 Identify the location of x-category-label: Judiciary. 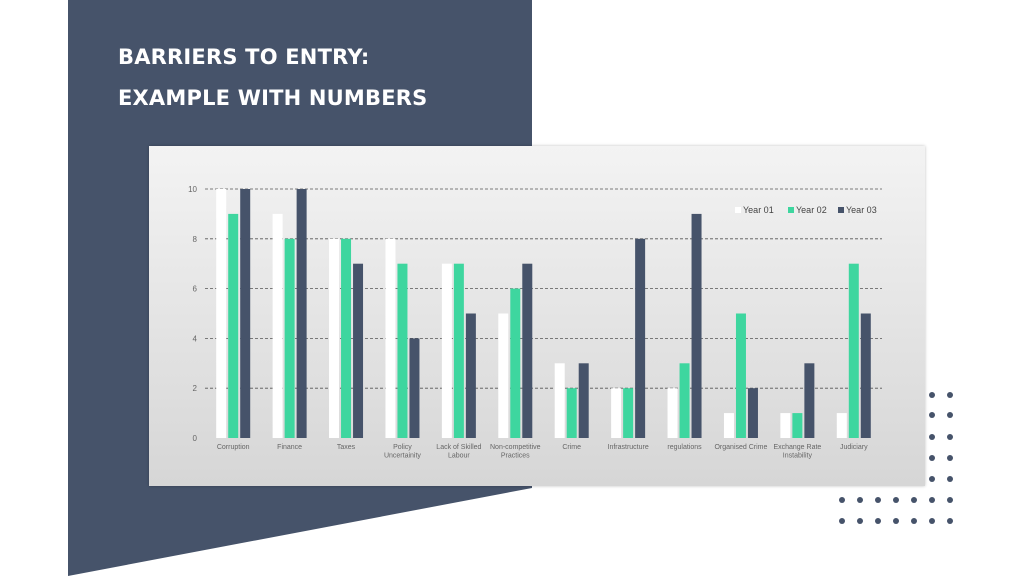
(854, 447).